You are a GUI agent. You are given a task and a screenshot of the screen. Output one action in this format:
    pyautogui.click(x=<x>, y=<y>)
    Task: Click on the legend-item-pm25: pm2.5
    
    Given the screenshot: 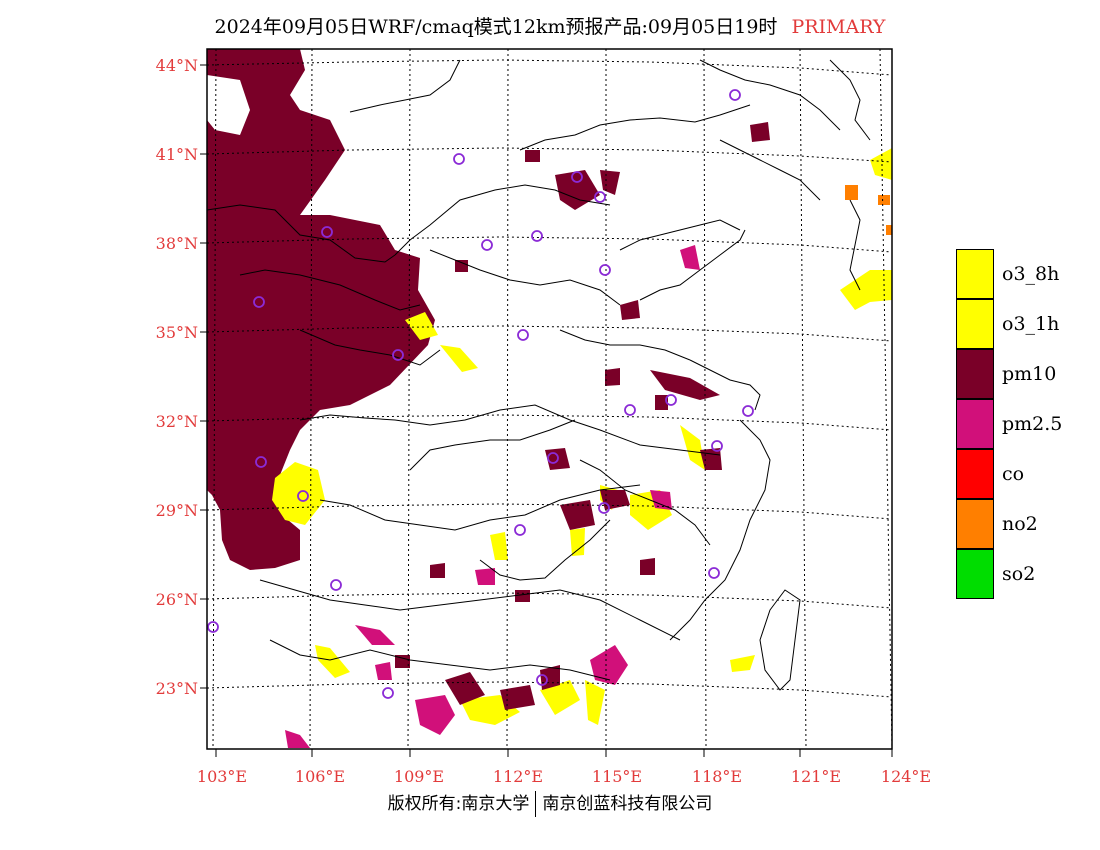 What is the action you would take?
    pyautogui.click(x=1026, y=424)
    